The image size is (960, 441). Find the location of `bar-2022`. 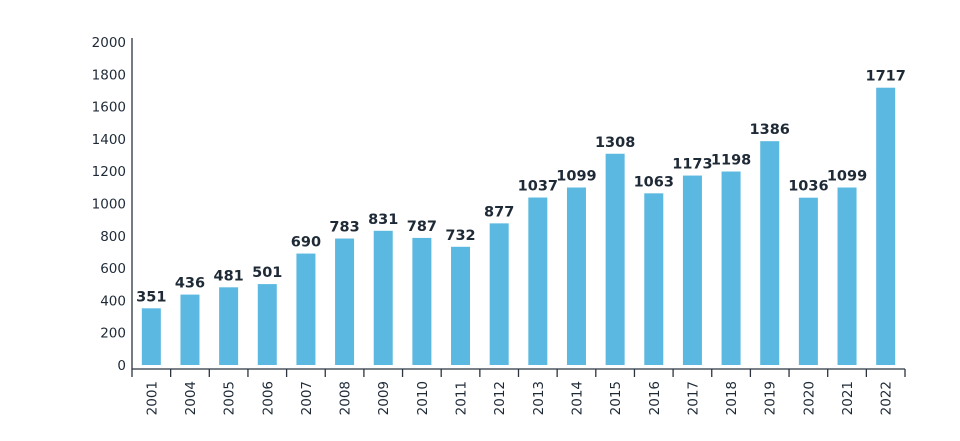

bar-2022 is located at coordinates (886, 226).